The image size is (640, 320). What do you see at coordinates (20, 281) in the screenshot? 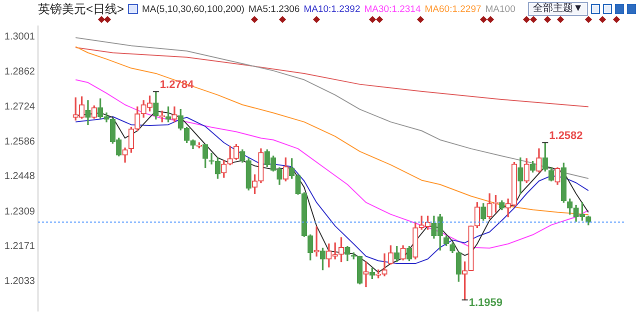
I see `y-tick-label: 1.2033` at bounding box center [20, 281].